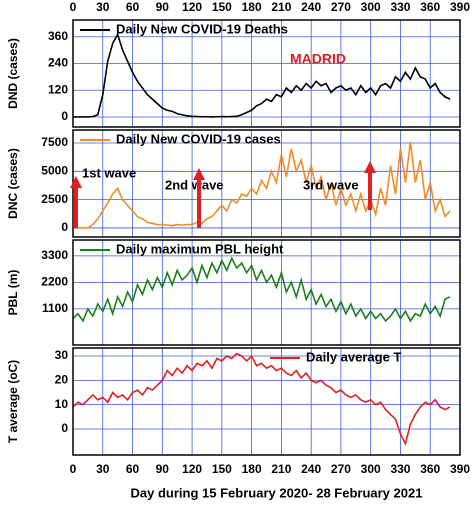  Describe the element at coordinates (54, 255) in the screenshot. I see `y-tick-label: 3300` at that location.